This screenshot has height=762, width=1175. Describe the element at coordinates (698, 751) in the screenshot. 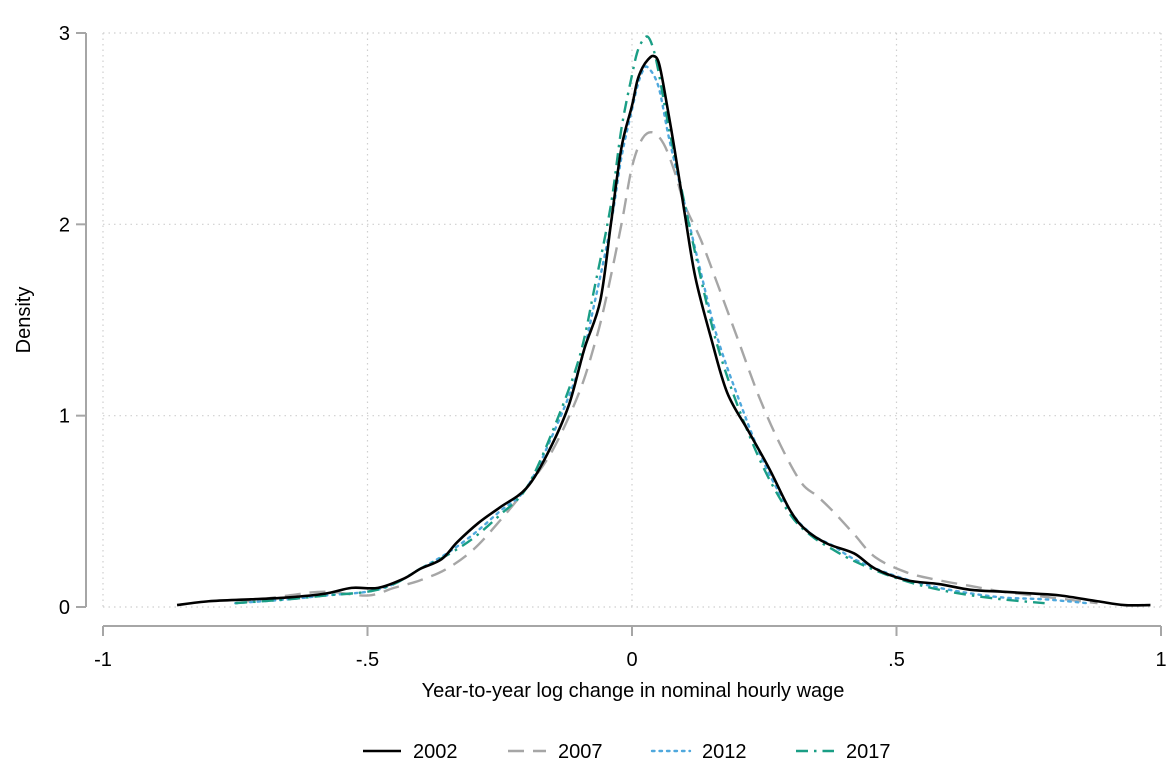

I see `legend-item-2012: 2012` at that location.